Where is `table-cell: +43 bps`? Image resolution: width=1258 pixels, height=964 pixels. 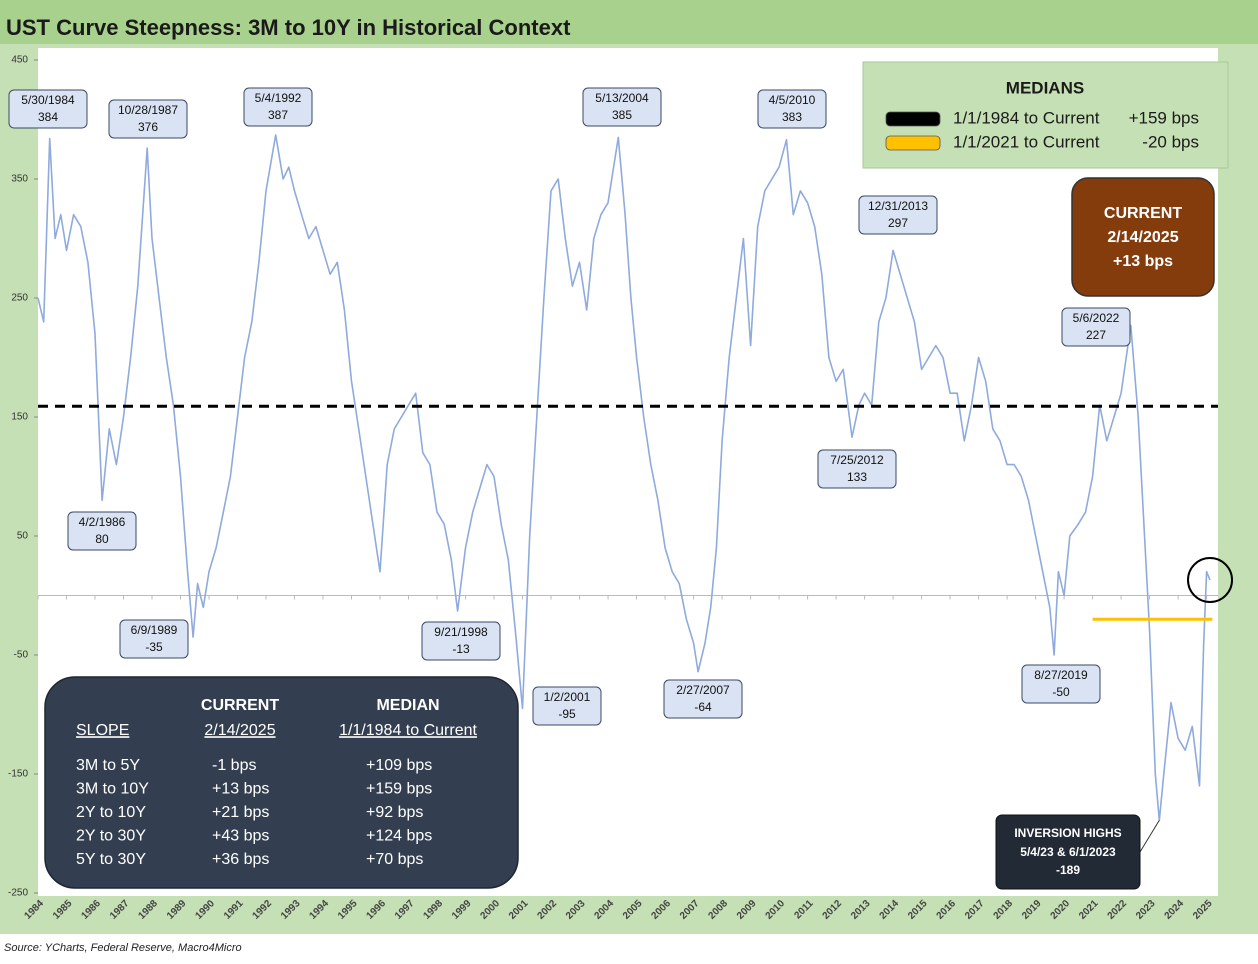
table-cell: +43 bps is located at coordinates (240, 836).